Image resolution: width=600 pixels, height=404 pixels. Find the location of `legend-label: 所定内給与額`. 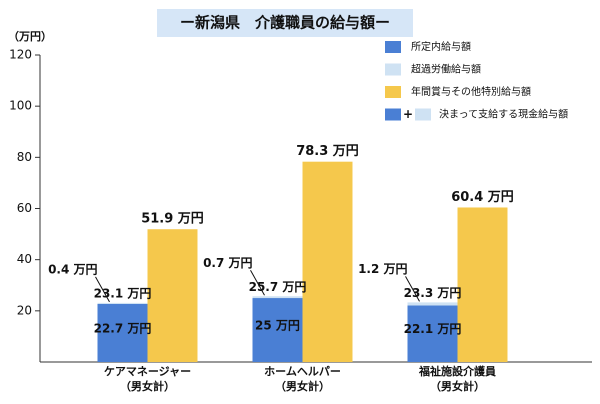

legend-label: 所定内給与額 is located at coordinates (441, 46).